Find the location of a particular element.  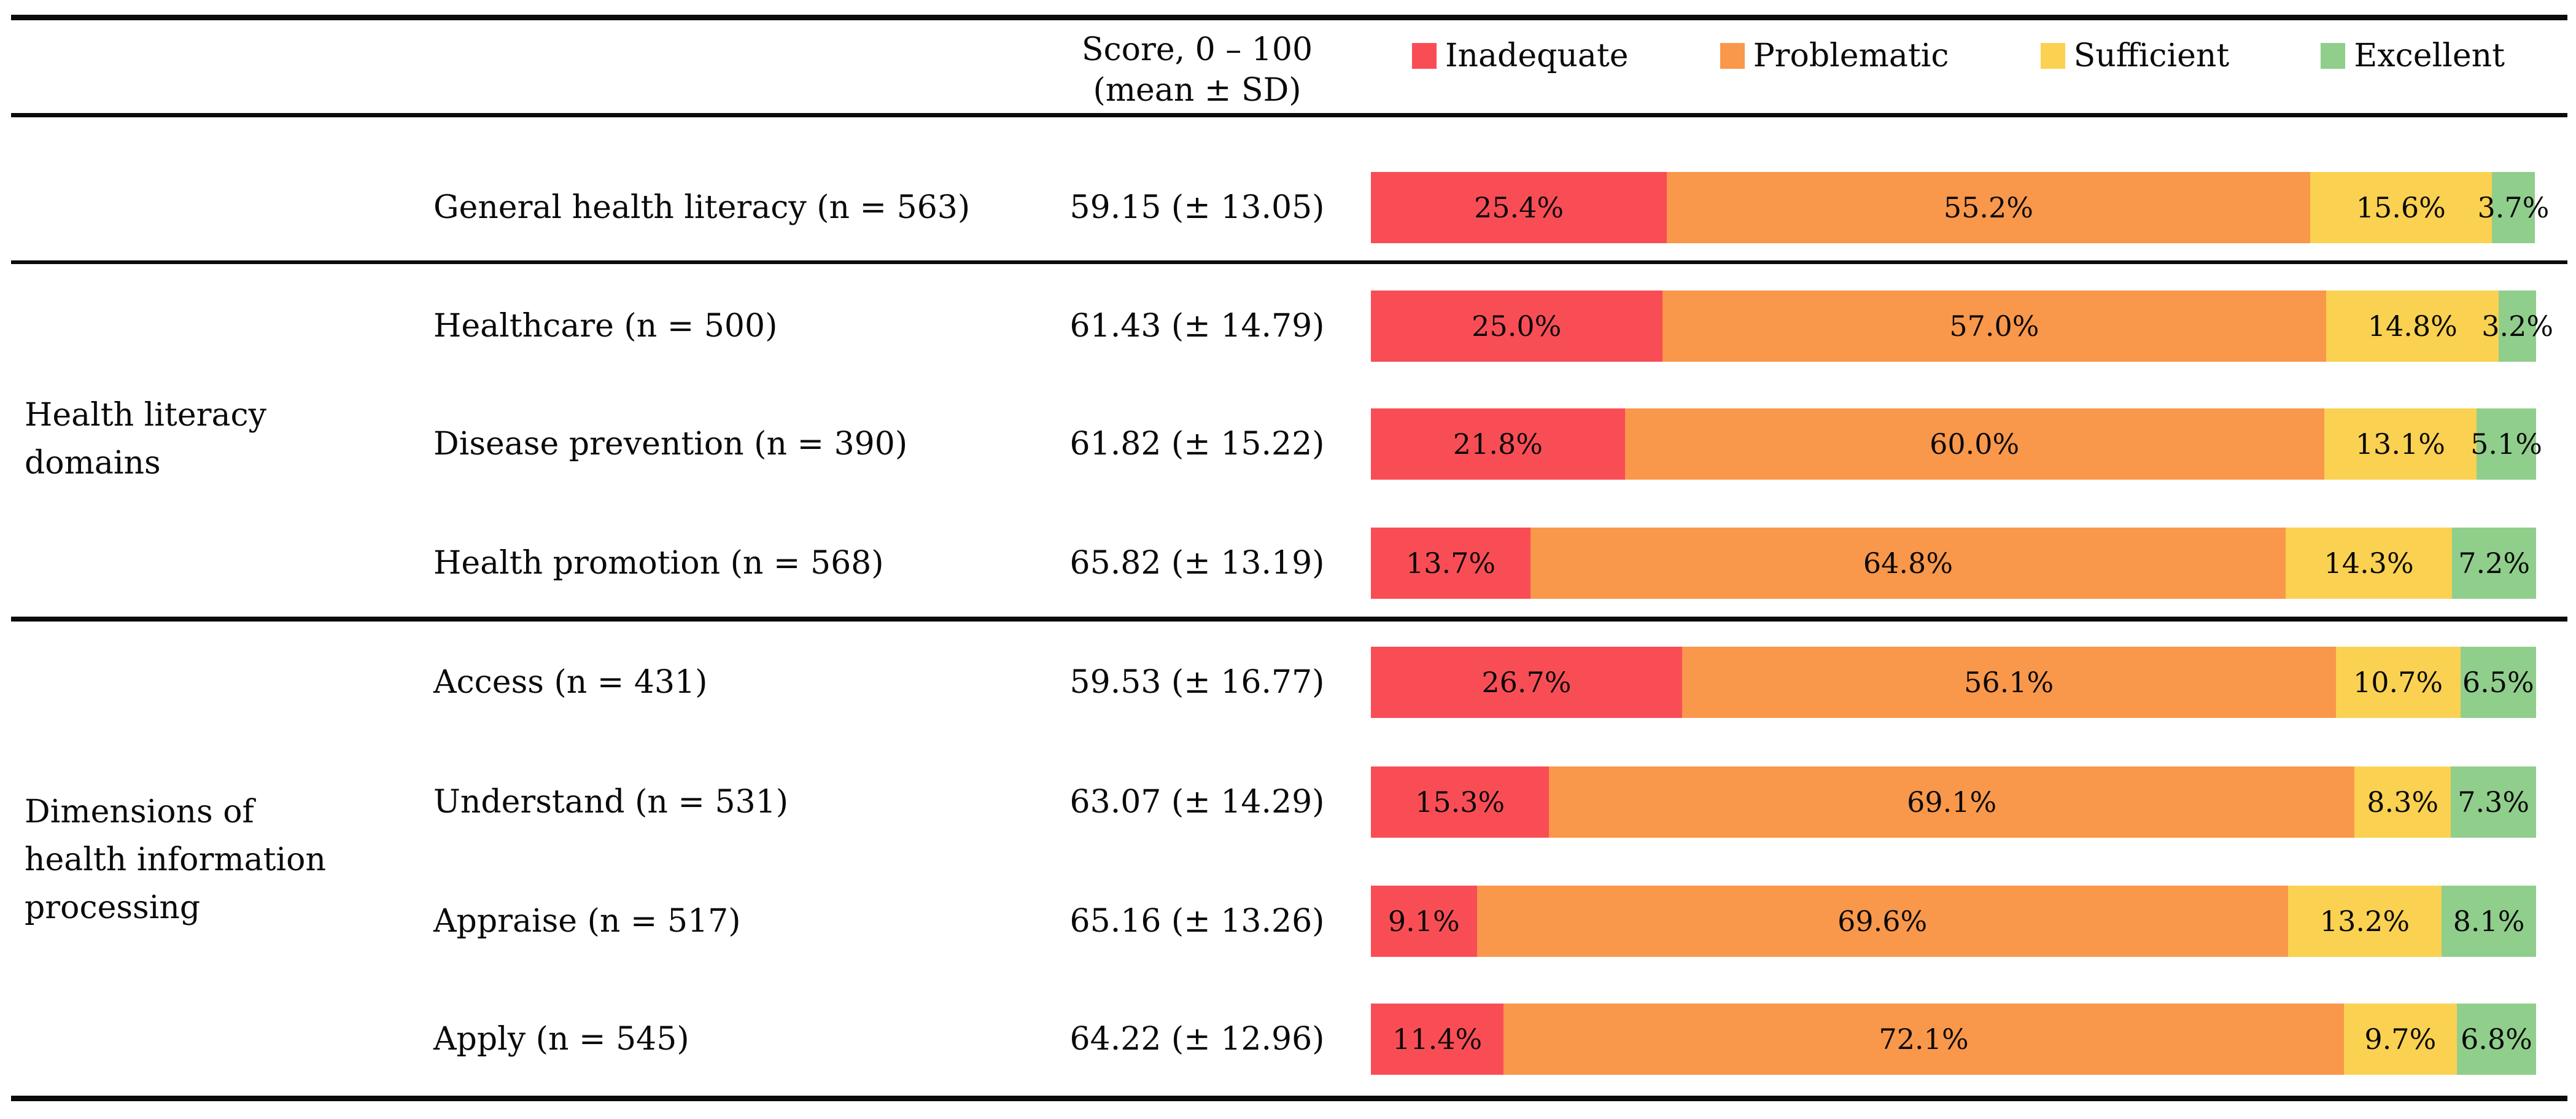

bar-segment-label: 25.4% is located at coordinates (1518, 207).